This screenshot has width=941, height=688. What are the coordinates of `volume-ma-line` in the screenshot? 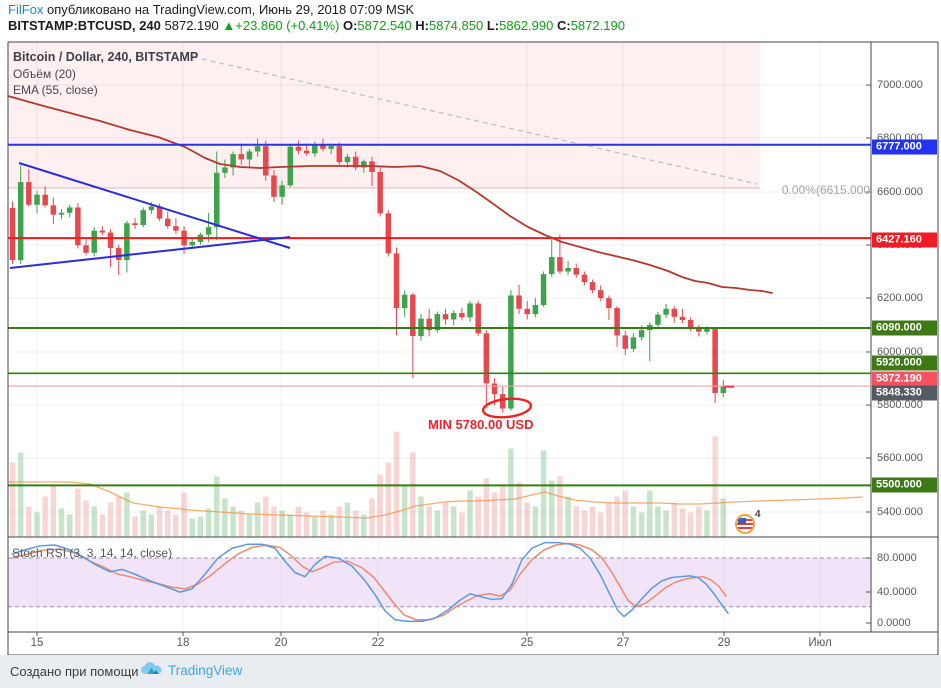 It's located at (435, 500).